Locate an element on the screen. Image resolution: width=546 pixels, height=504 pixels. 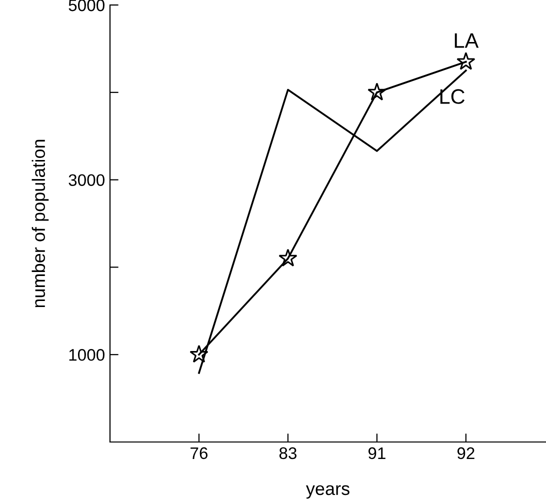
x-tick-label: 91 is located at coordinates (377, 453).